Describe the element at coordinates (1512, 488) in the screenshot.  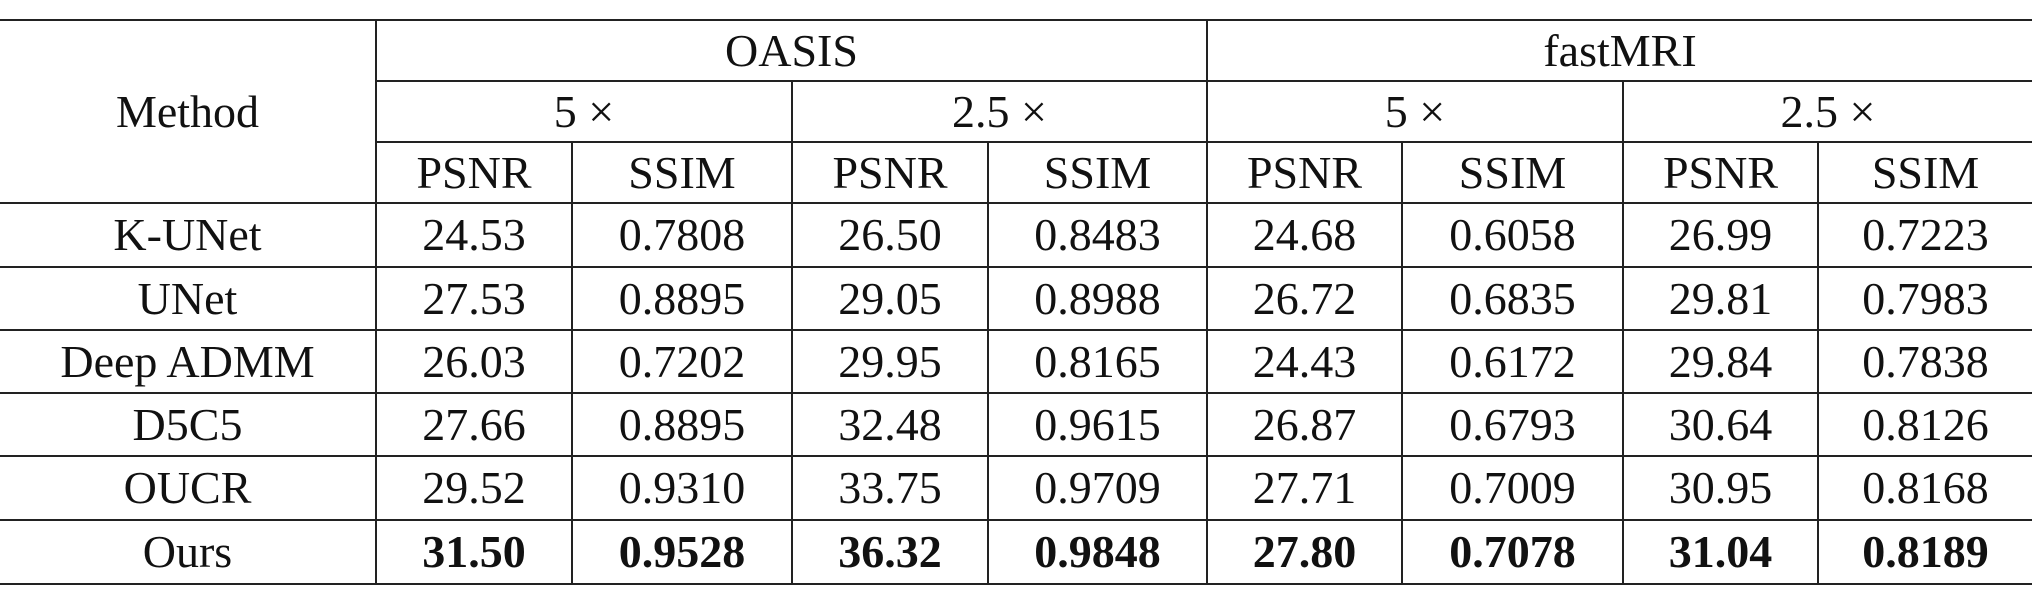
I see `metric-value: 0.7009` at that location.